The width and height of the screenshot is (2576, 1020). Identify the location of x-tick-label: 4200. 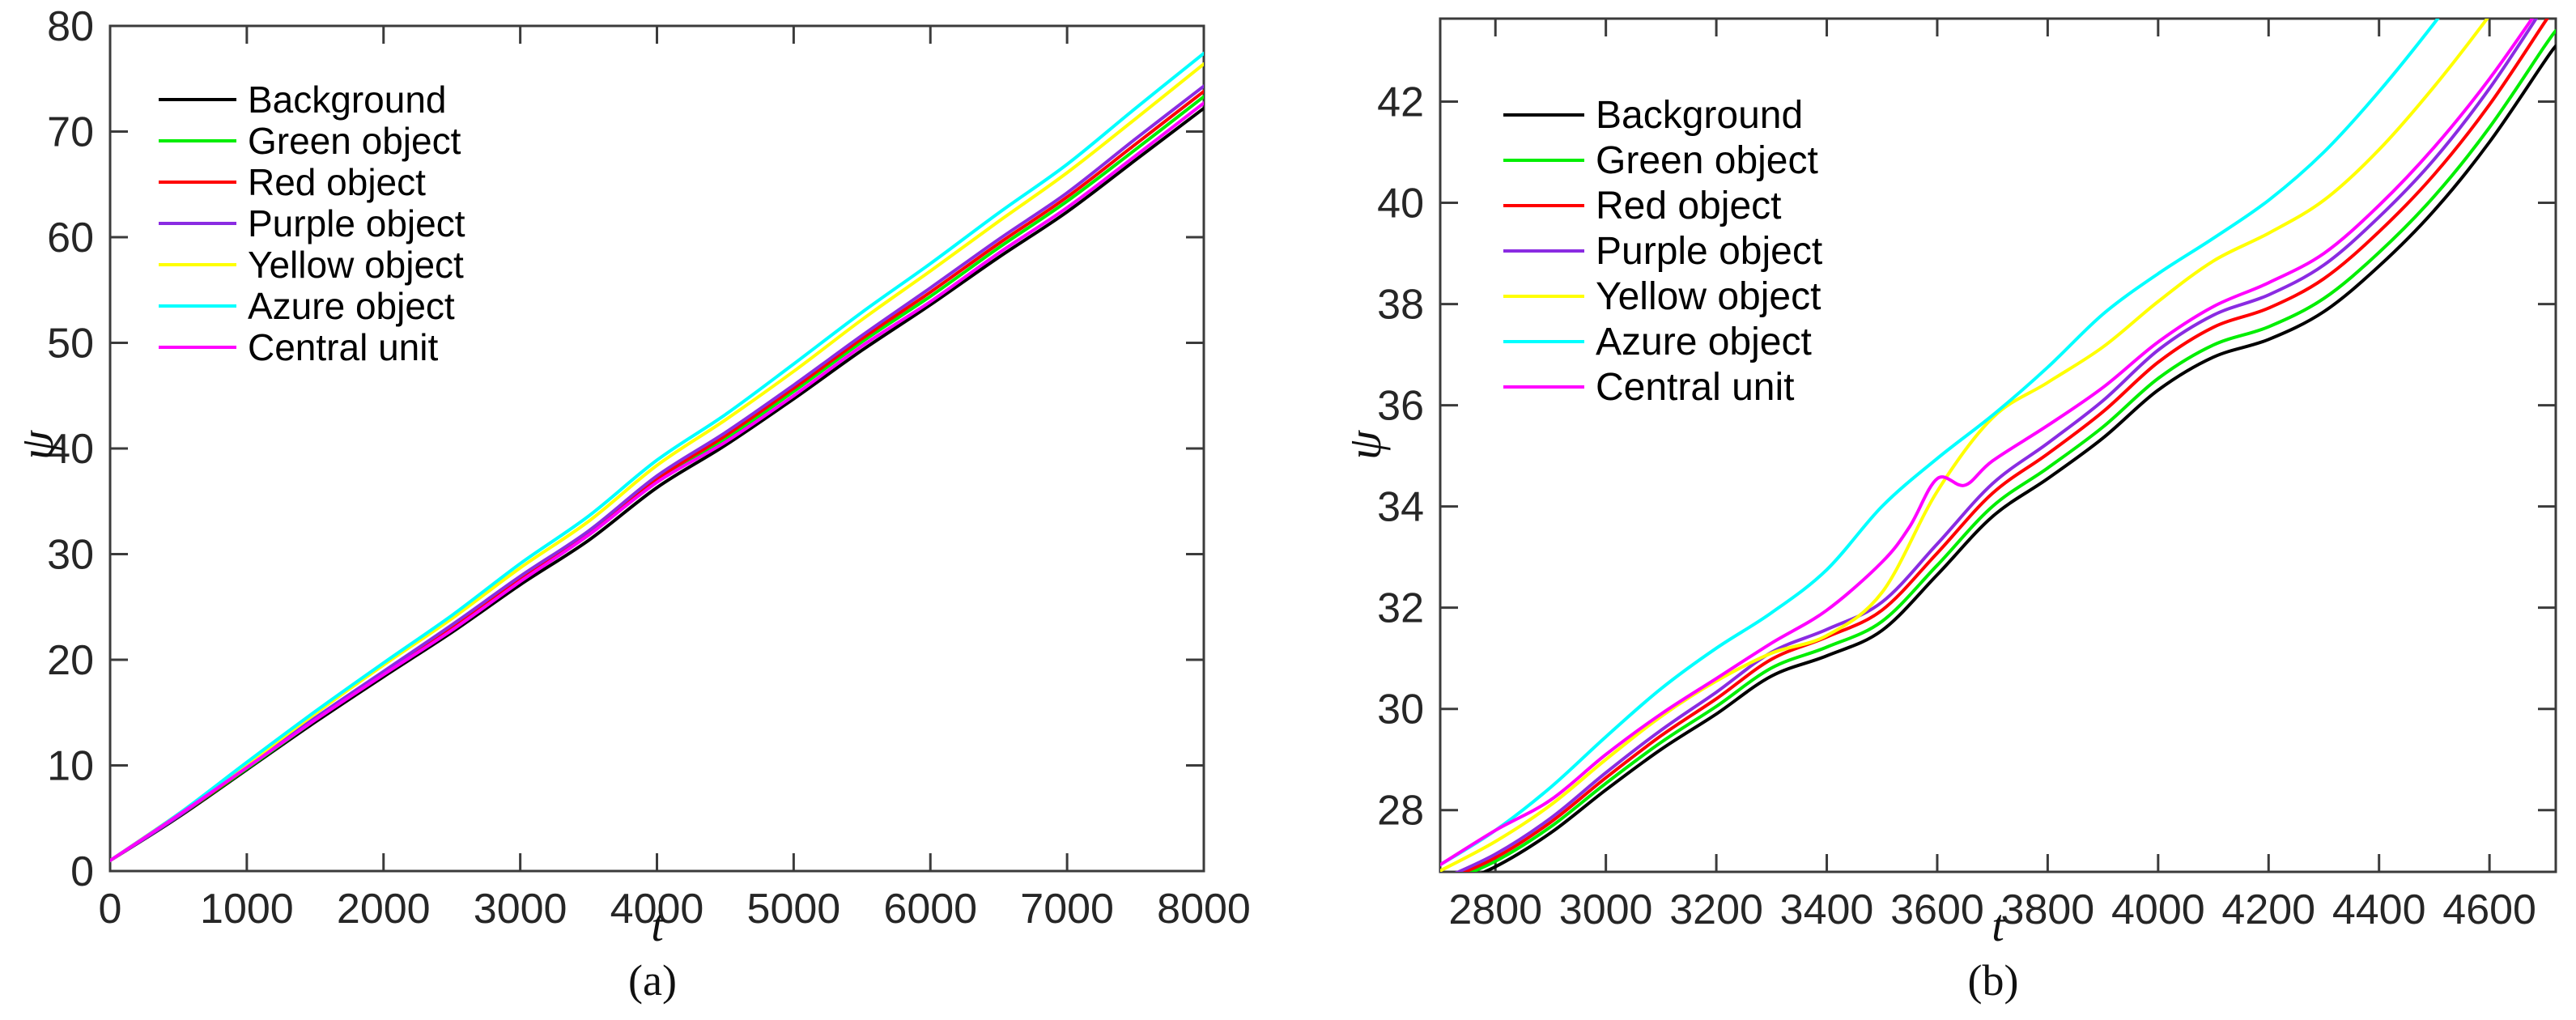
(2268, 909).